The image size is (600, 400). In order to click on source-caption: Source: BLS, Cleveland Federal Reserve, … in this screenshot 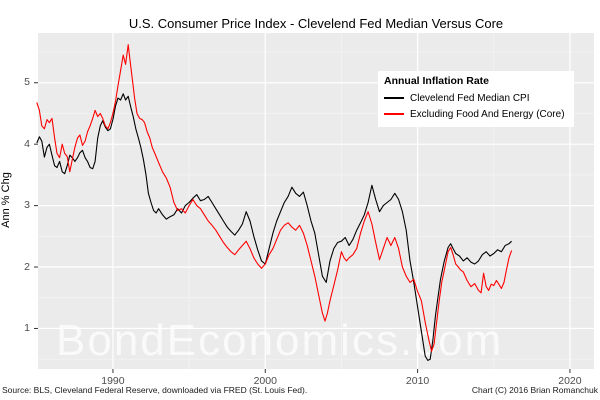, I will do `click(155, 390)`.